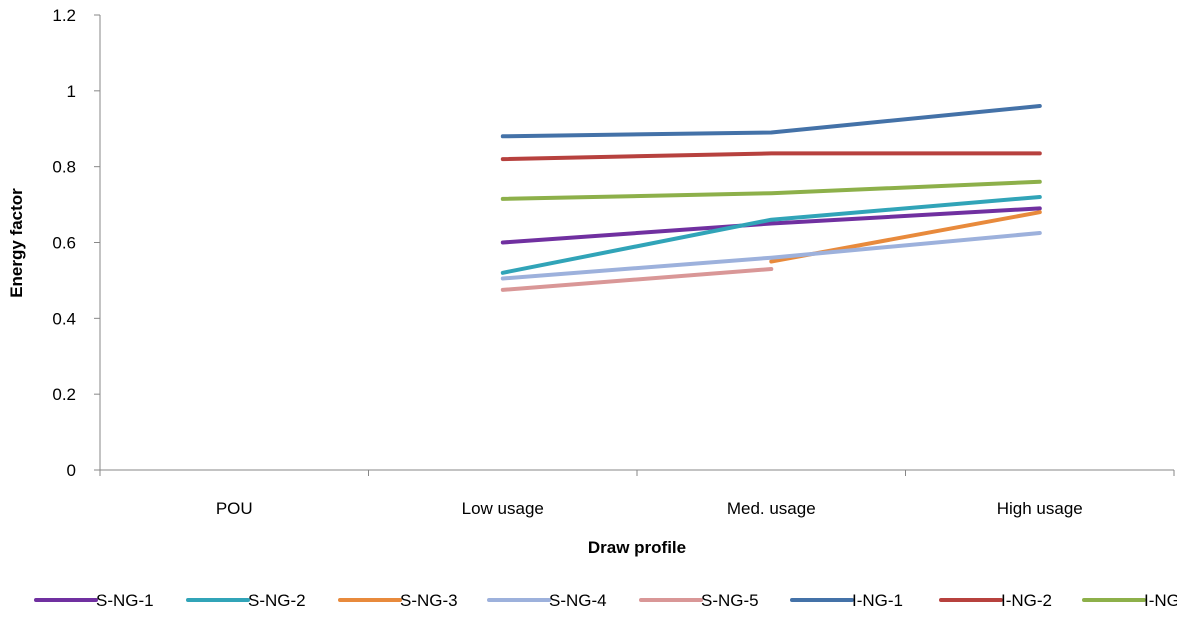  Describe the element at coordinates (771, 508) in the screenshot. I see `x-tick-label: Med. usage` at that location.